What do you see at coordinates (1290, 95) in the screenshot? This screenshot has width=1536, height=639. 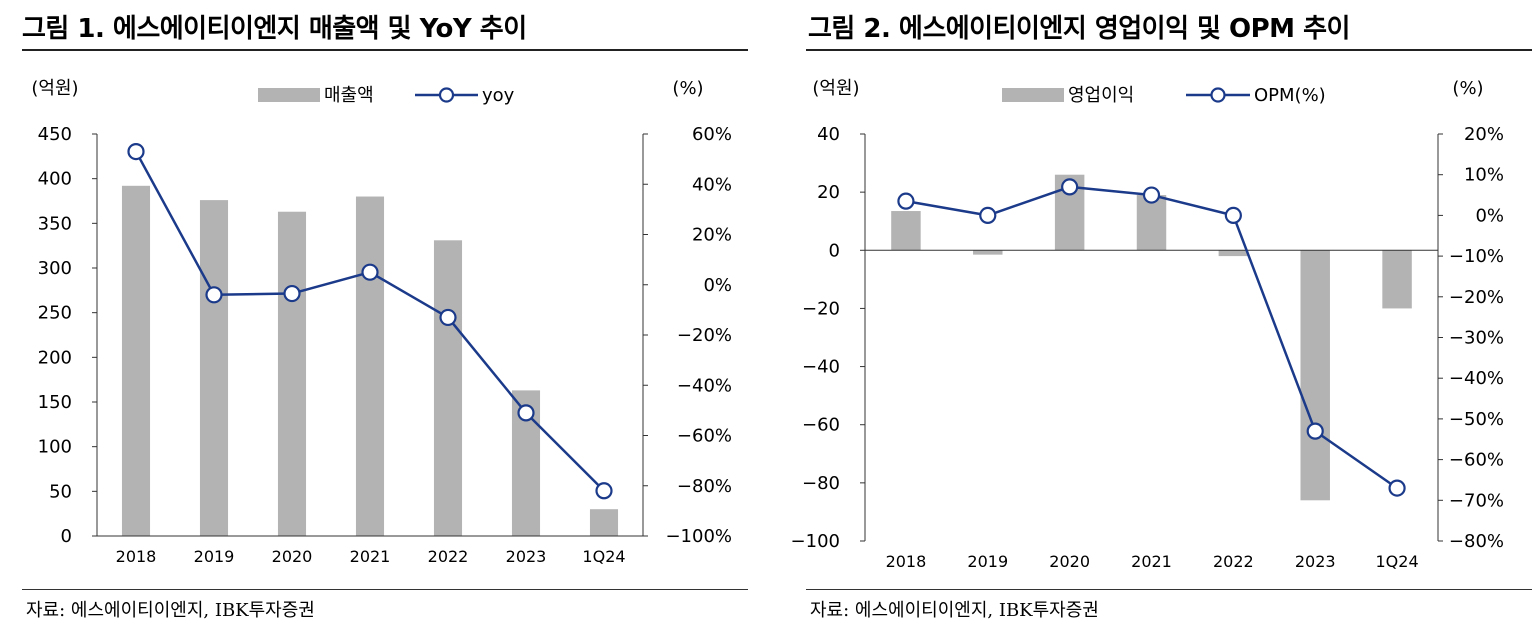 I see `legend-line-label: OPM(%)` at bounding box center [1290, 95].